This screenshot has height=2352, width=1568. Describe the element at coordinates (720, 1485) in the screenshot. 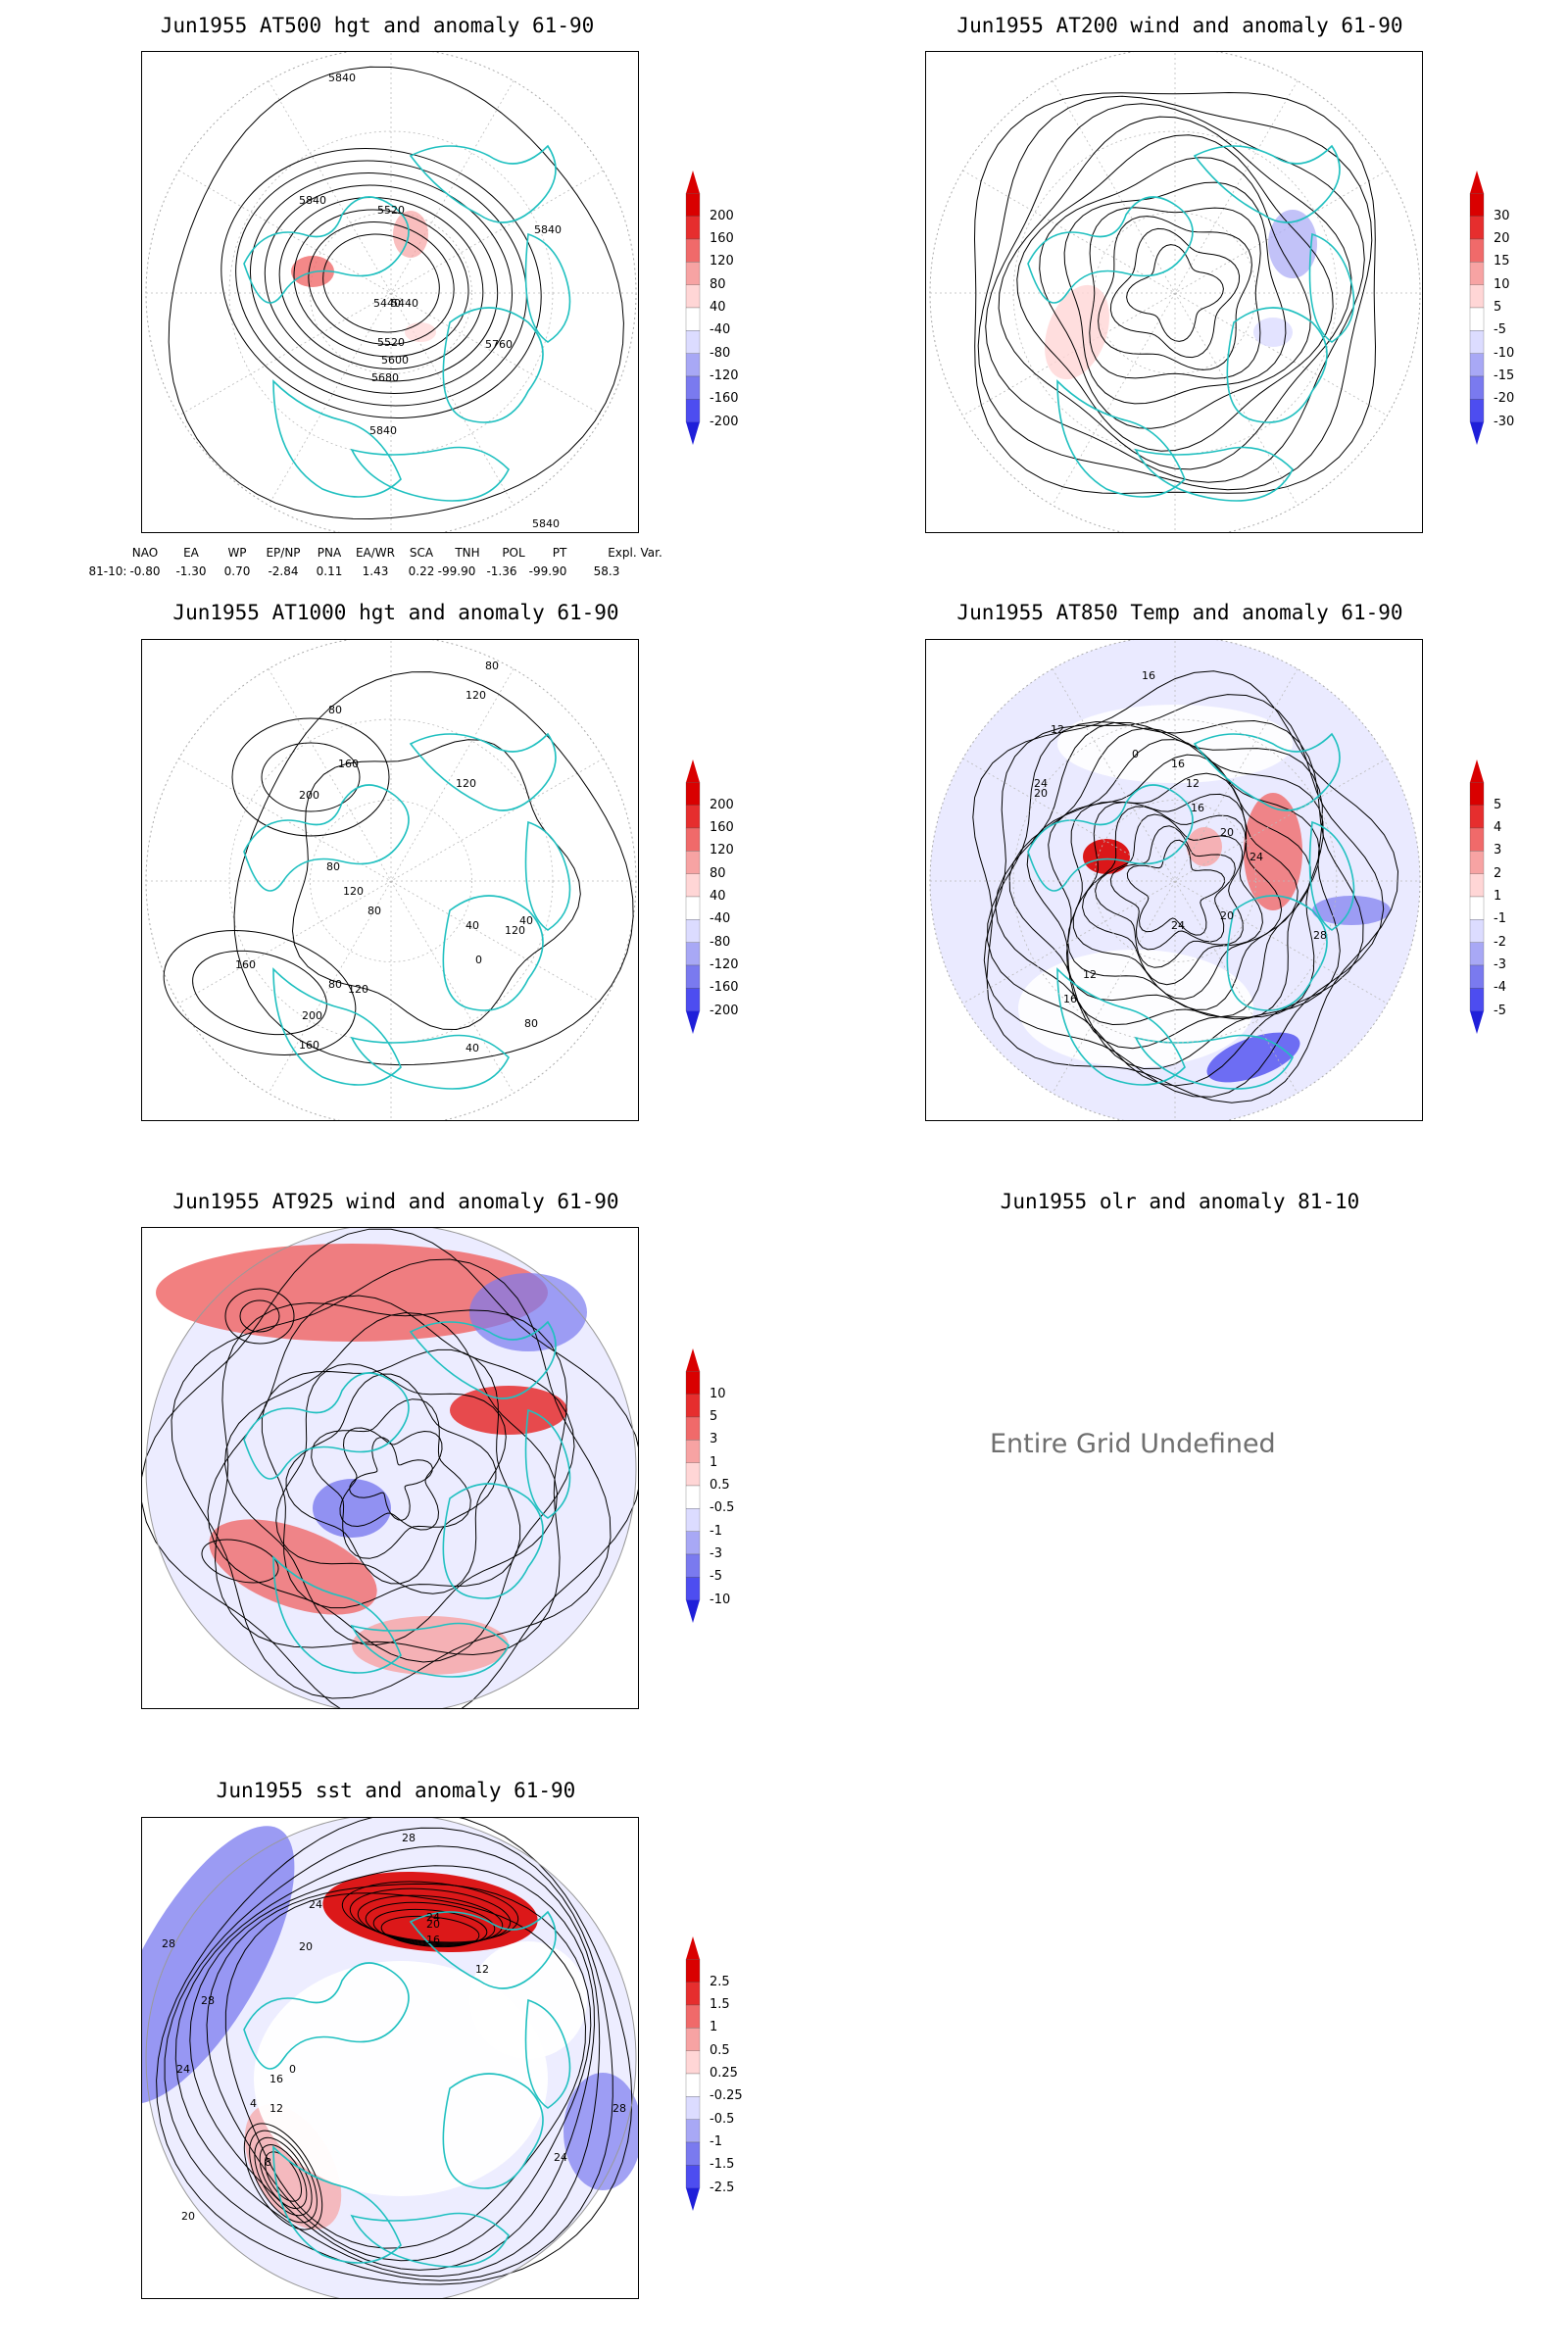

I see `colorbar-tick-label: 0.5` at that location.